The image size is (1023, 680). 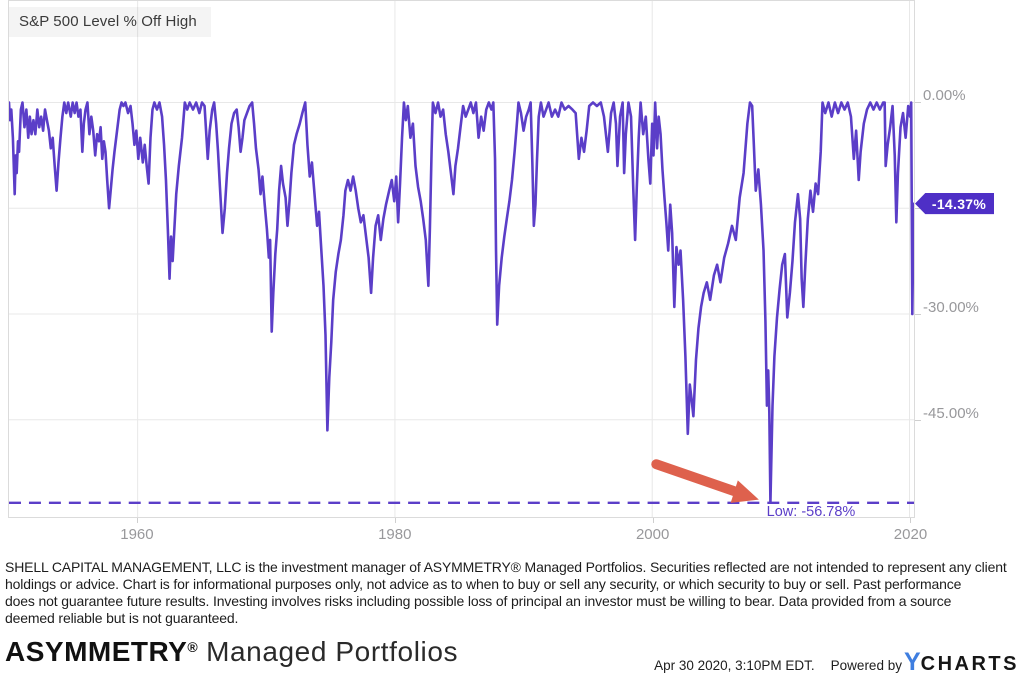 What do you see at coordinates (328, 651) in the screenshot?
I see `brand-tagline: Managed Portfolios` at bounding box center [328, 651].